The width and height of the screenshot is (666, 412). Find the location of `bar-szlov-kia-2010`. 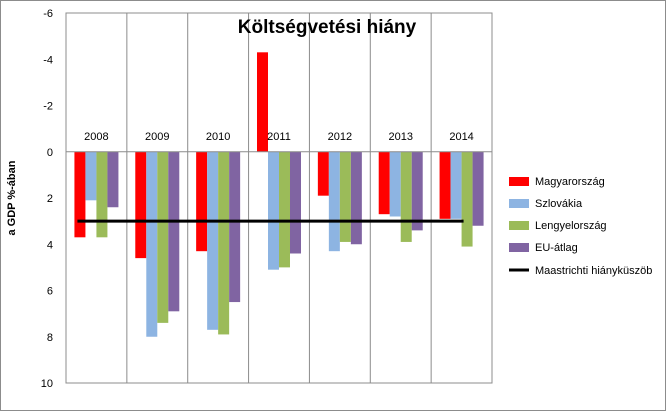

bar-szlov-kia-2010 is located at coordinates (213, 240).